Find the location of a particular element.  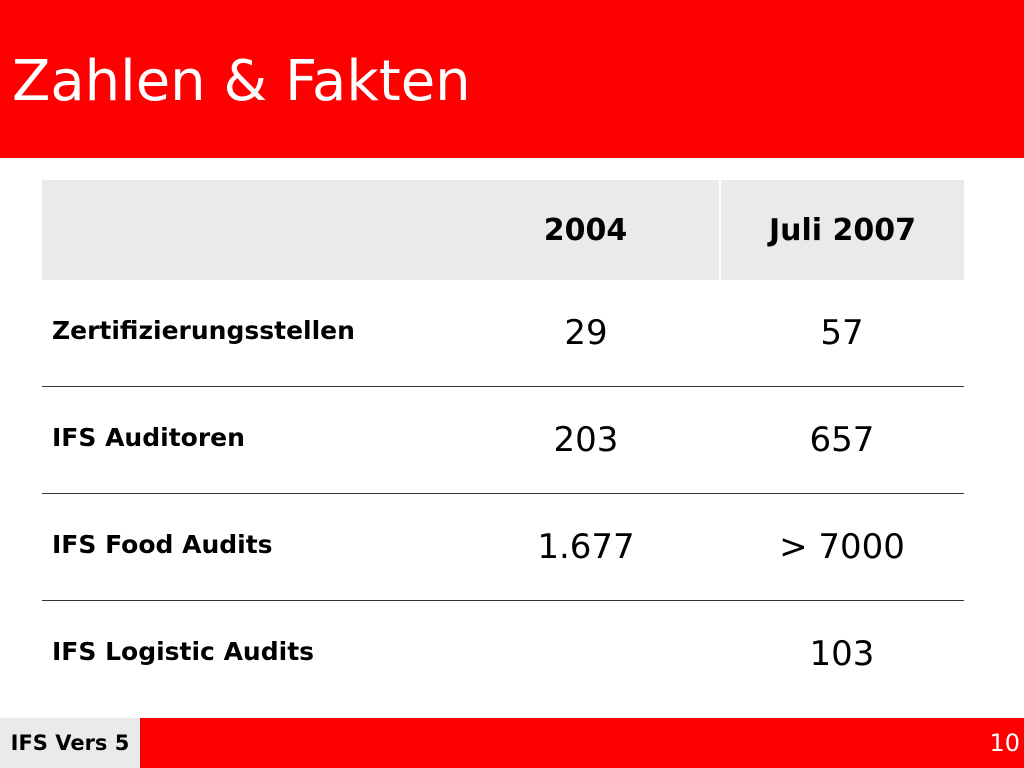

header-cell-empty is located at coordinates (247, 230).